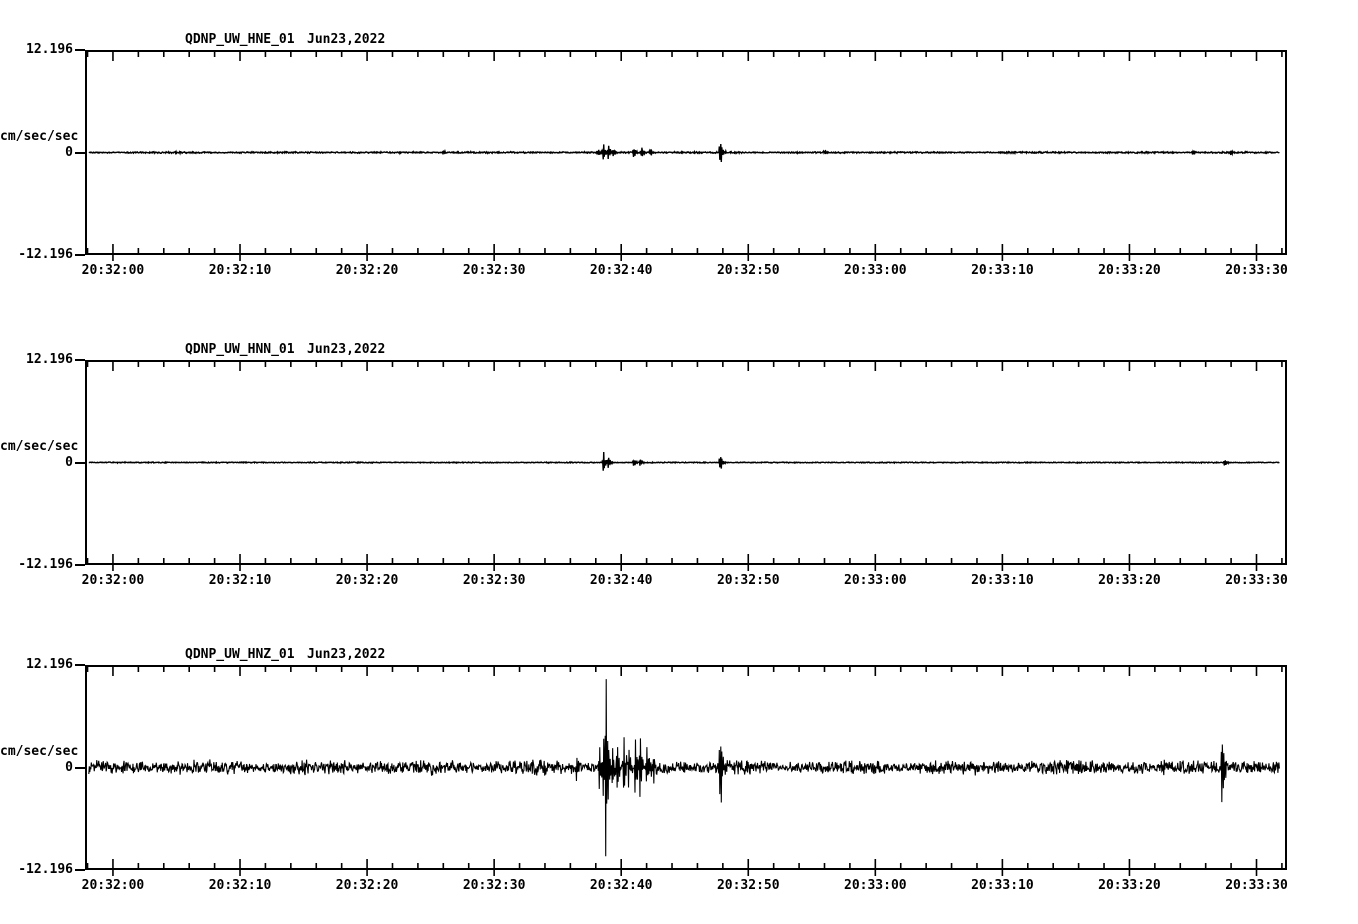  Describe the element at coordinates (240, 654) in the screenshot. I see `panel-title: QDNP_UW_HNZ_01` at that location.